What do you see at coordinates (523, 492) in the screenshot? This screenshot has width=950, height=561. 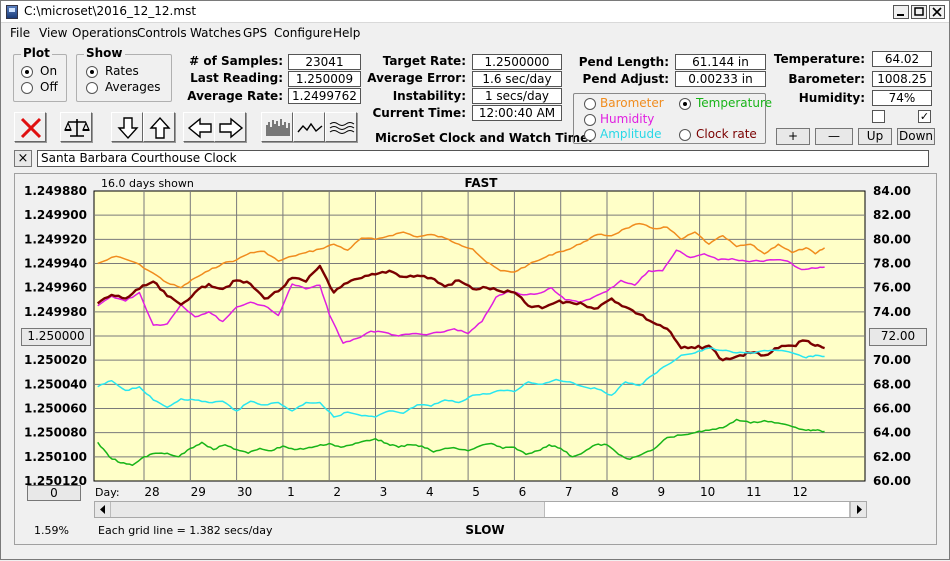 I see `x-tick-label: 6` at bounding box center [523, 492].